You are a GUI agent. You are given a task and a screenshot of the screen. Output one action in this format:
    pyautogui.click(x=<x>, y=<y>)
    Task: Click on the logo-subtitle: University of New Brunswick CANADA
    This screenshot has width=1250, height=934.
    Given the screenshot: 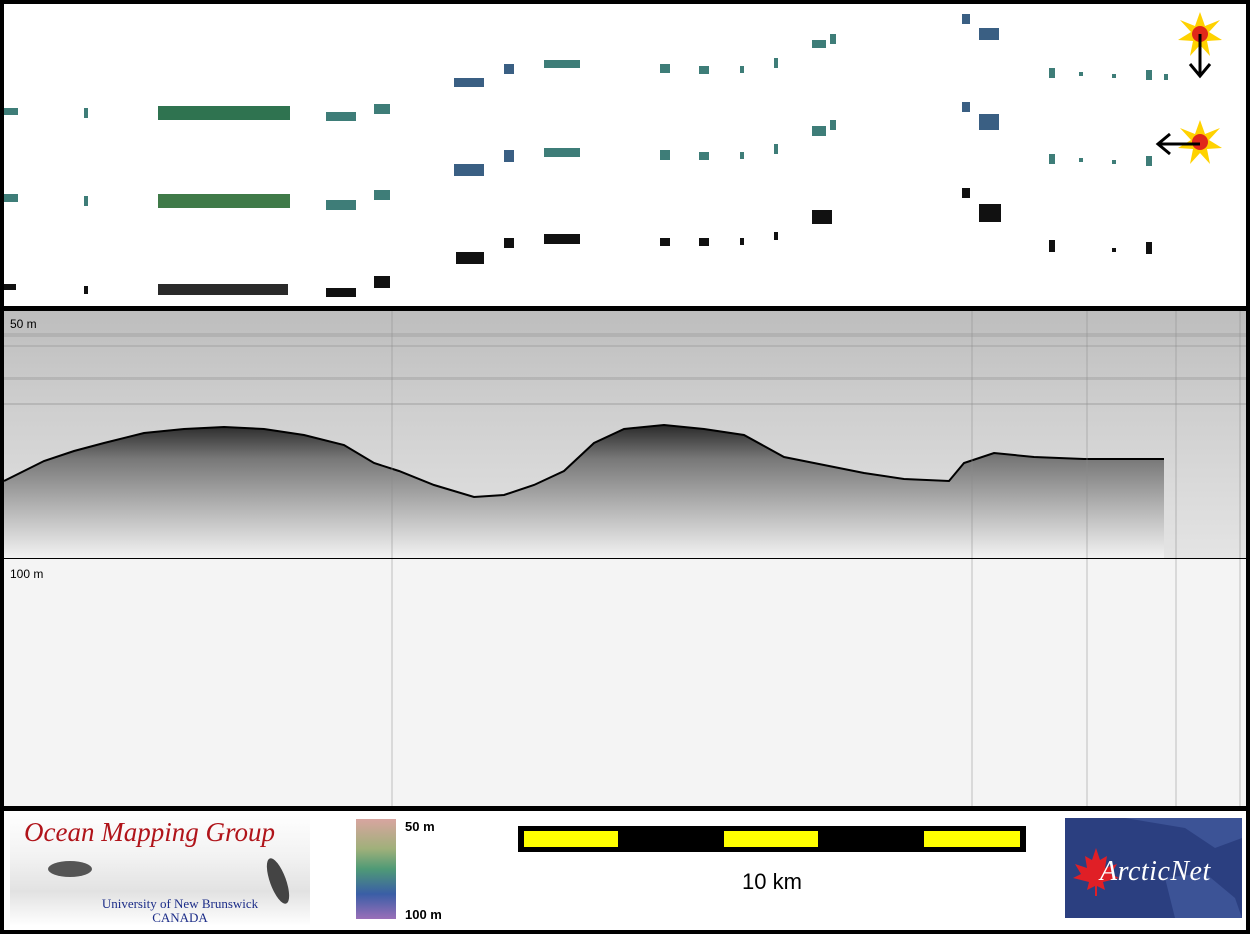 What is the action you would take?
    pyautogui.click(x=180, y=911)
    